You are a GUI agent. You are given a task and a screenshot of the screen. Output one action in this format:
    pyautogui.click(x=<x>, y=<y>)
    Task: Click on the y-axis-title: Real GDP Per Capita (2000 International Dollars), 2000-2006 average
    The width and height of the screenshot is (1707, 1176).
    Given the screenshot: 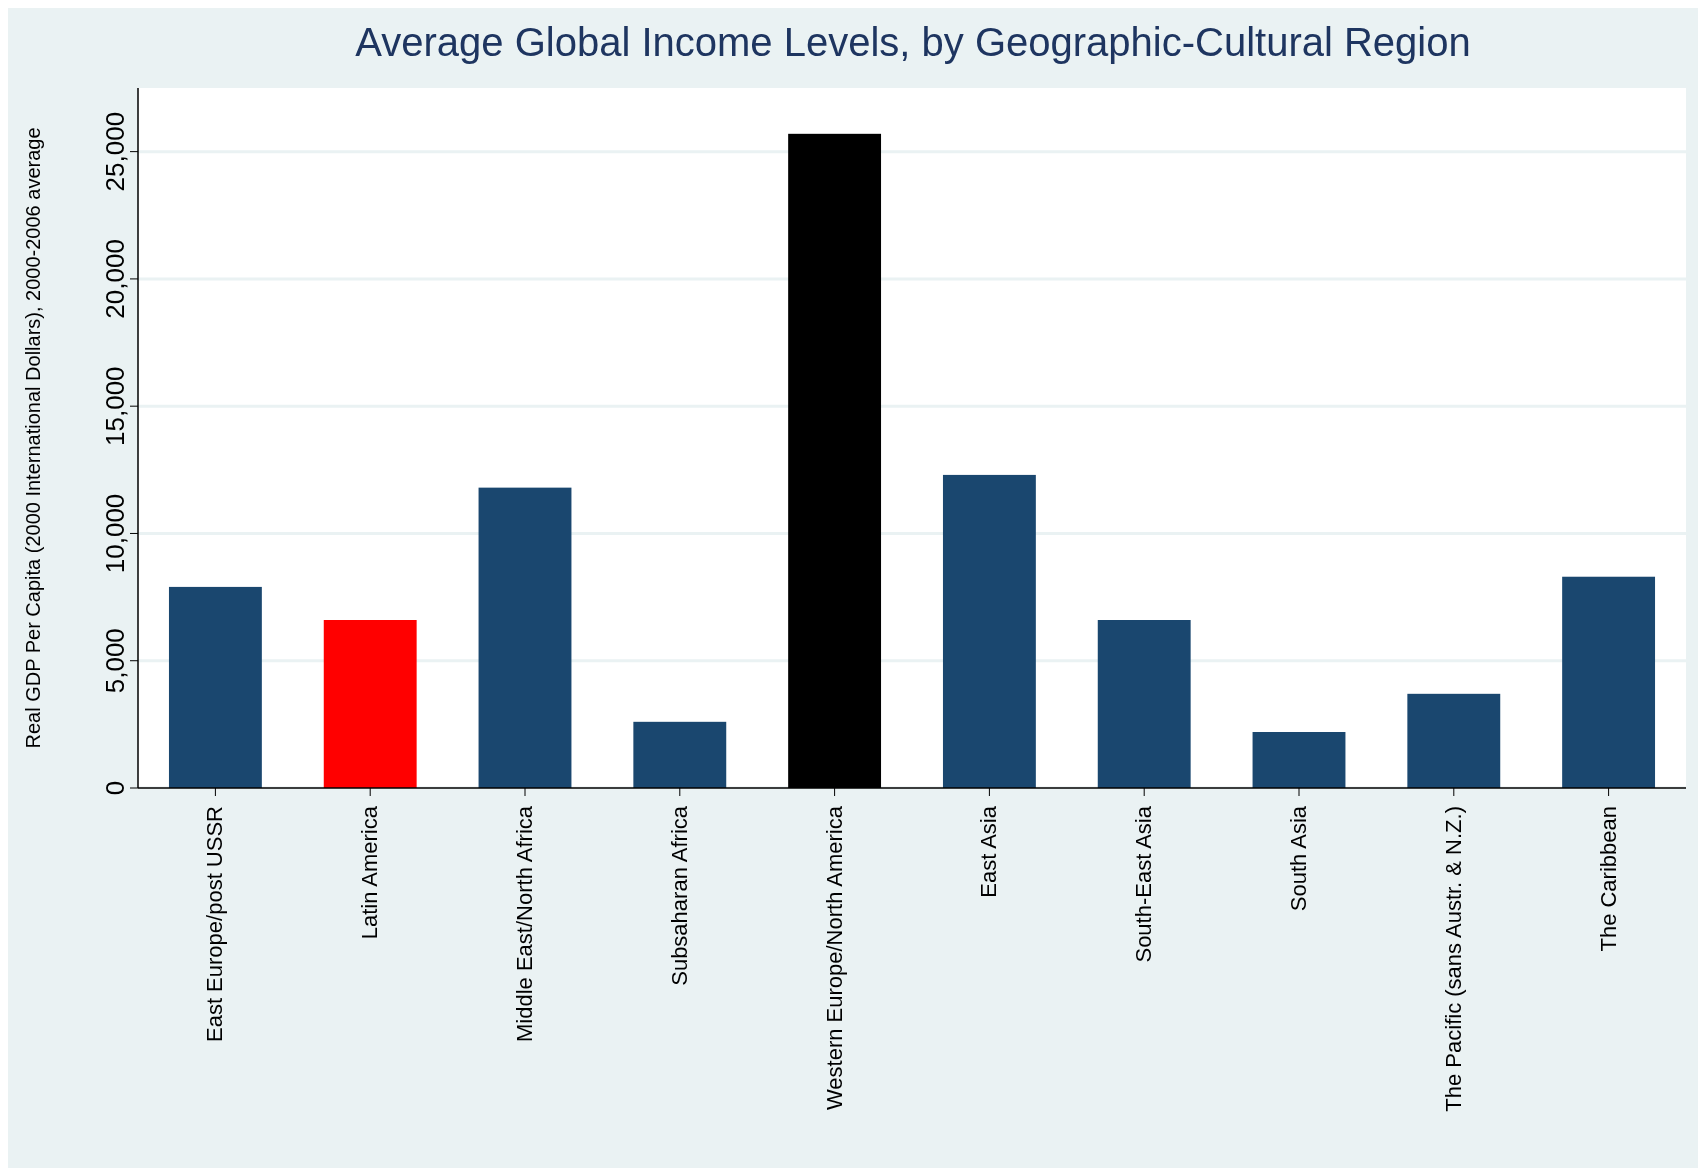 What is the action you would take?
    pyautogui.click(x=33, y=438)
    